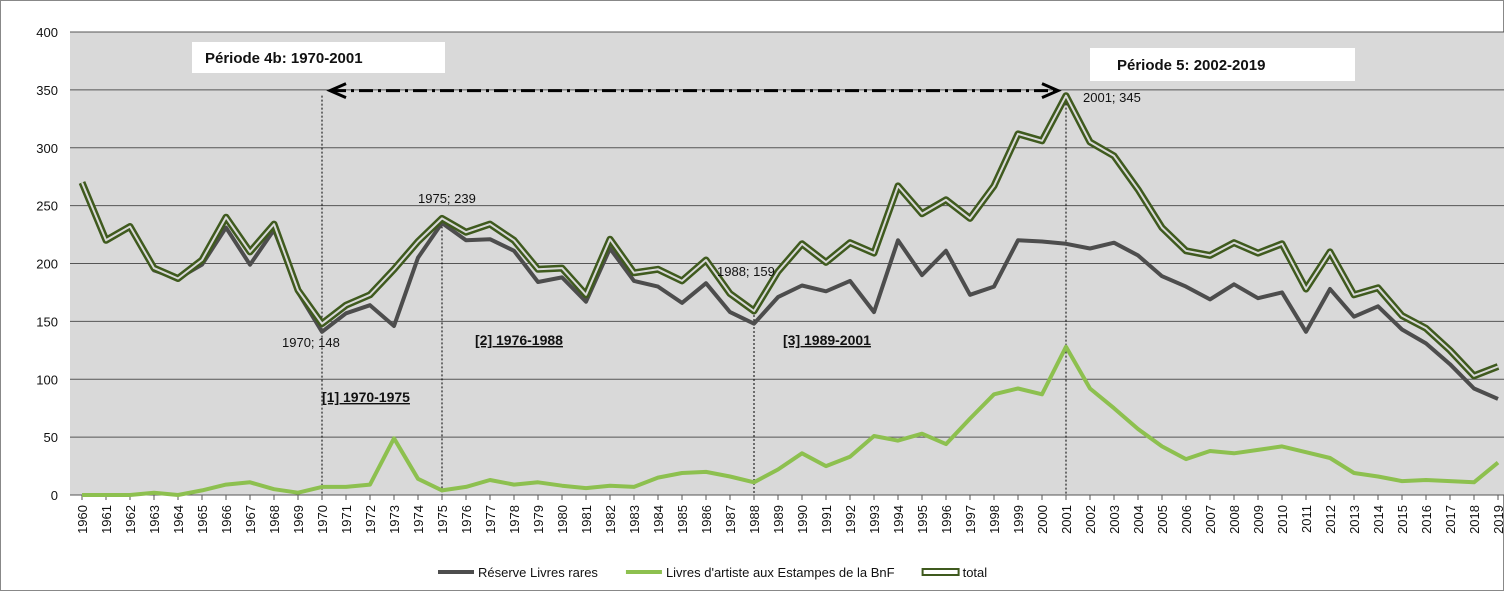 The width and height of the screenshot is (1504, 591). Describe the element at coordinates (202, 519) in the screenshot. I see `x-tick-label: 1965` at that location.